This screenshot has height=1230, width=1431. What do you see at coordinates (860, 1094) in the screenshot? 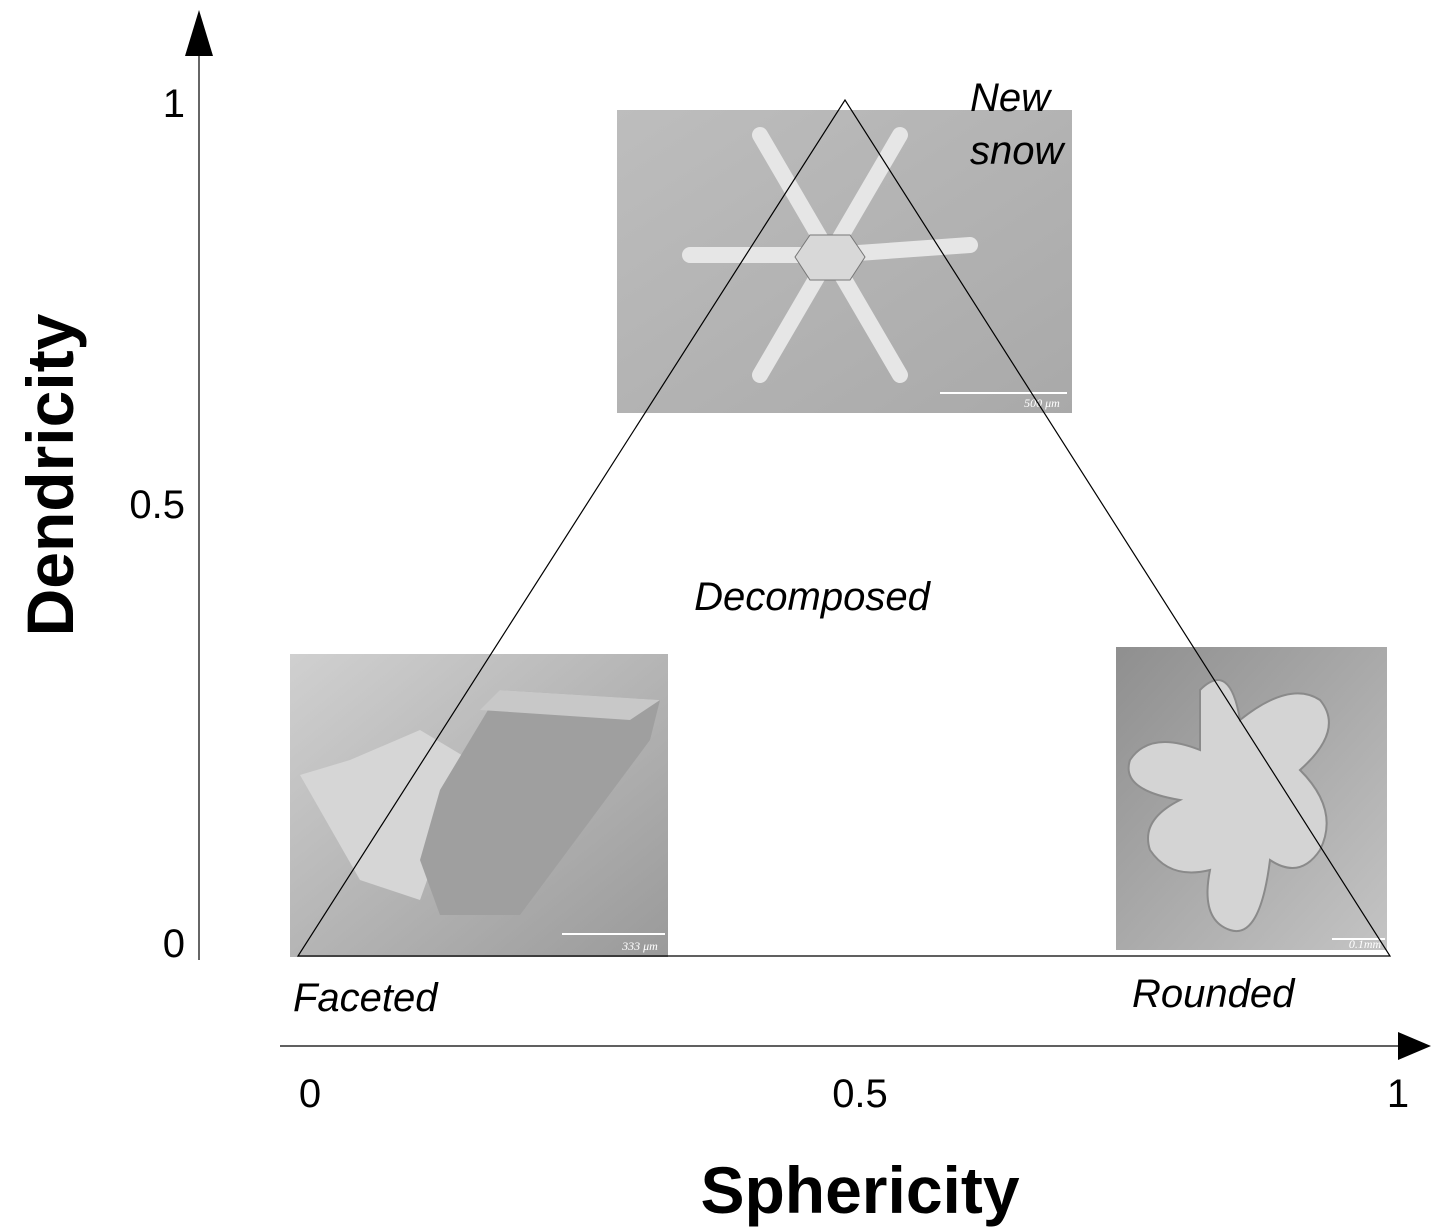
I see `x-tick-label: 0.5` at bounding box center [860, 1094].